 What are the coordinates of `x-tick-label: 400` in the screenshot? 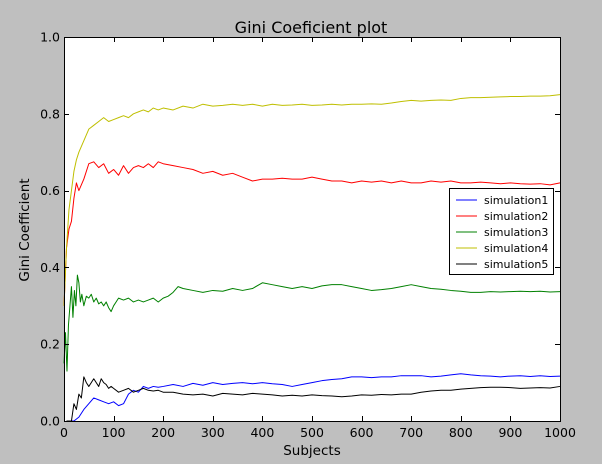 It's located at (262, 432).